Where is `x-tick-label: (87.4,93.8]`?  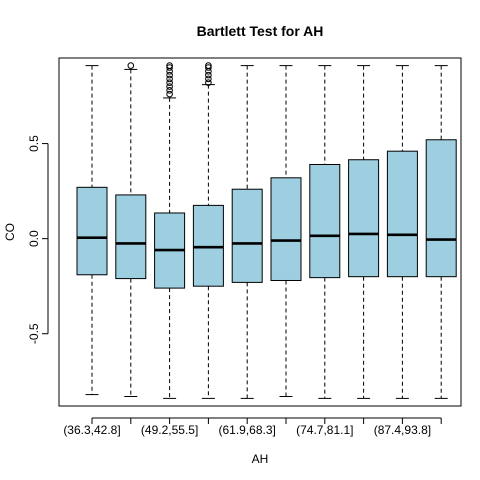 x-tick-label: (87.4,93.8] is located at coordinates (402, 430).